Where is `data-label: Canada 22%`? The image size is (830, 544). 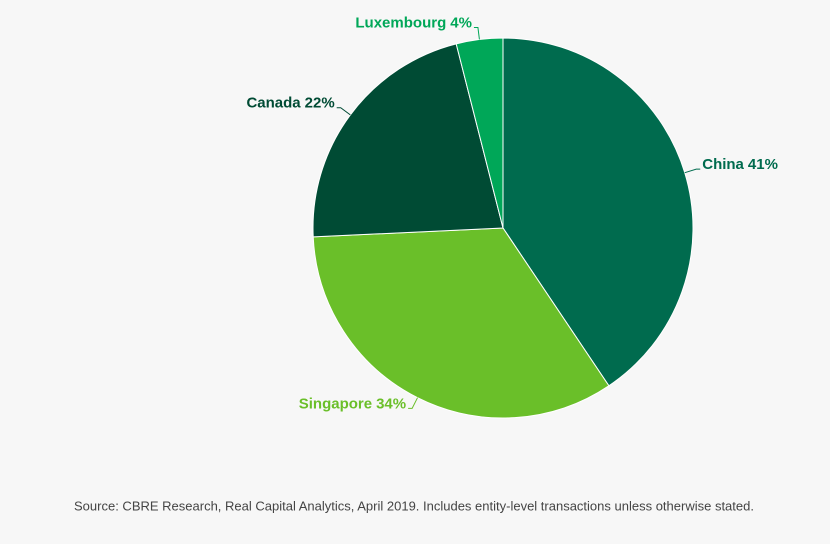 data-label: Canada 22% is located at coordinates (290, 103).